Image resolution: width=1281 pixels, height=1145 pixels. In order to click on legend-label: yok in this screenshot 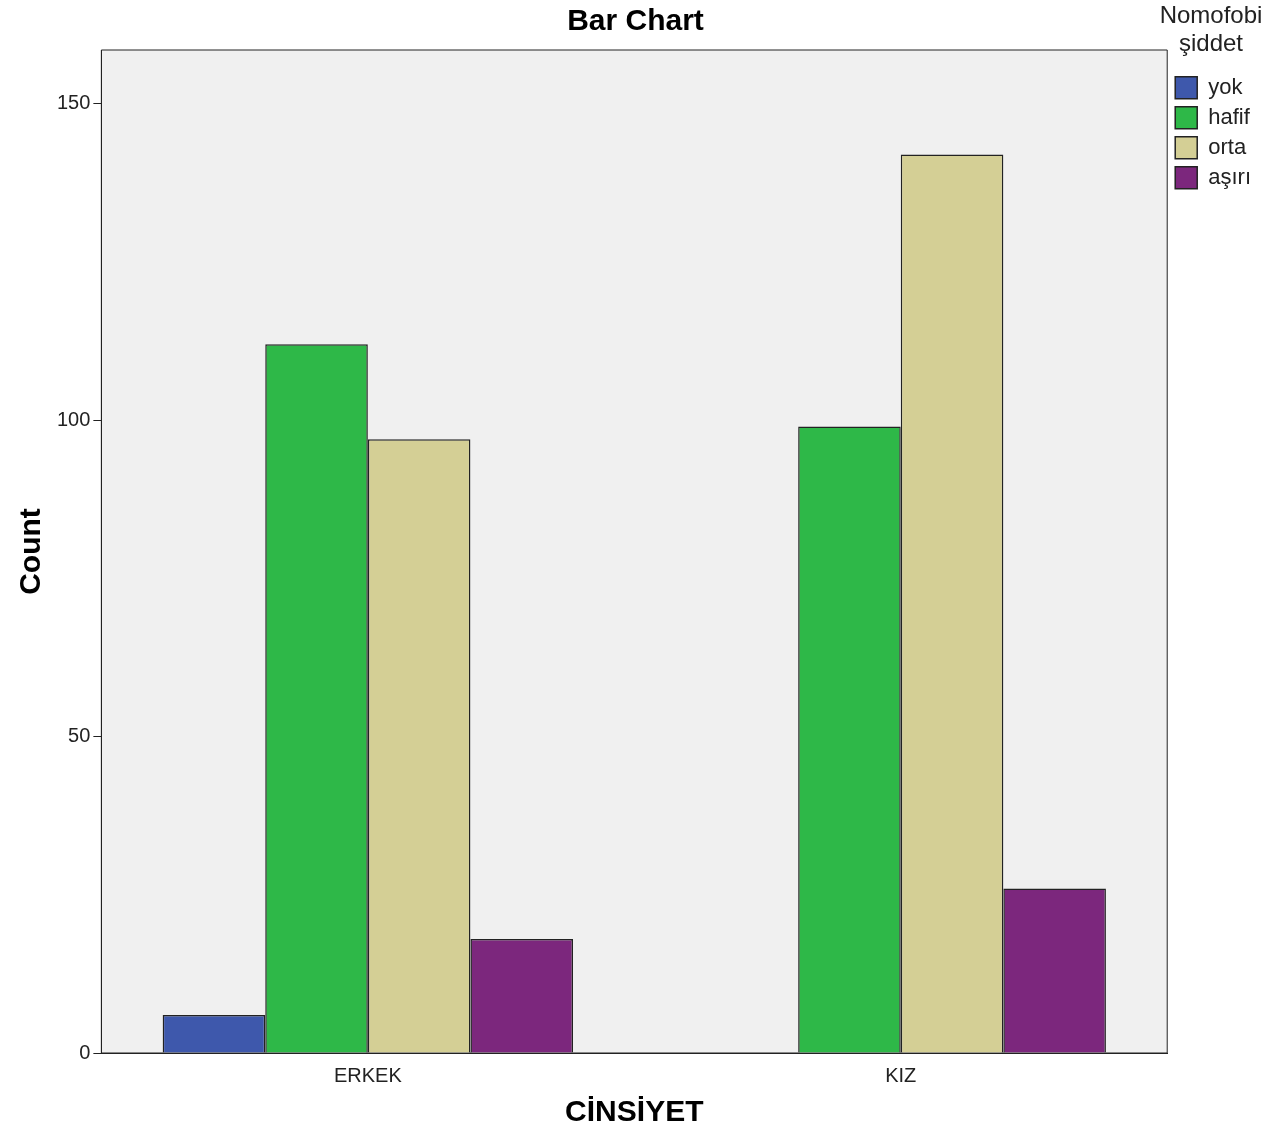, I will do `click(1226, 86)`.